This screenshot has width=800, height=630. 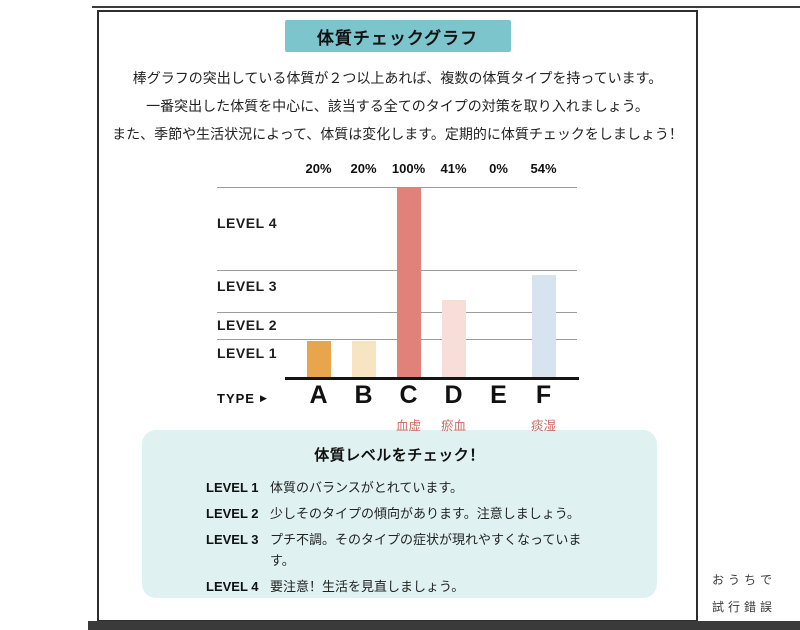 I want to click on legend-item-label: LEVEL 2, so click(x=232, y=513).